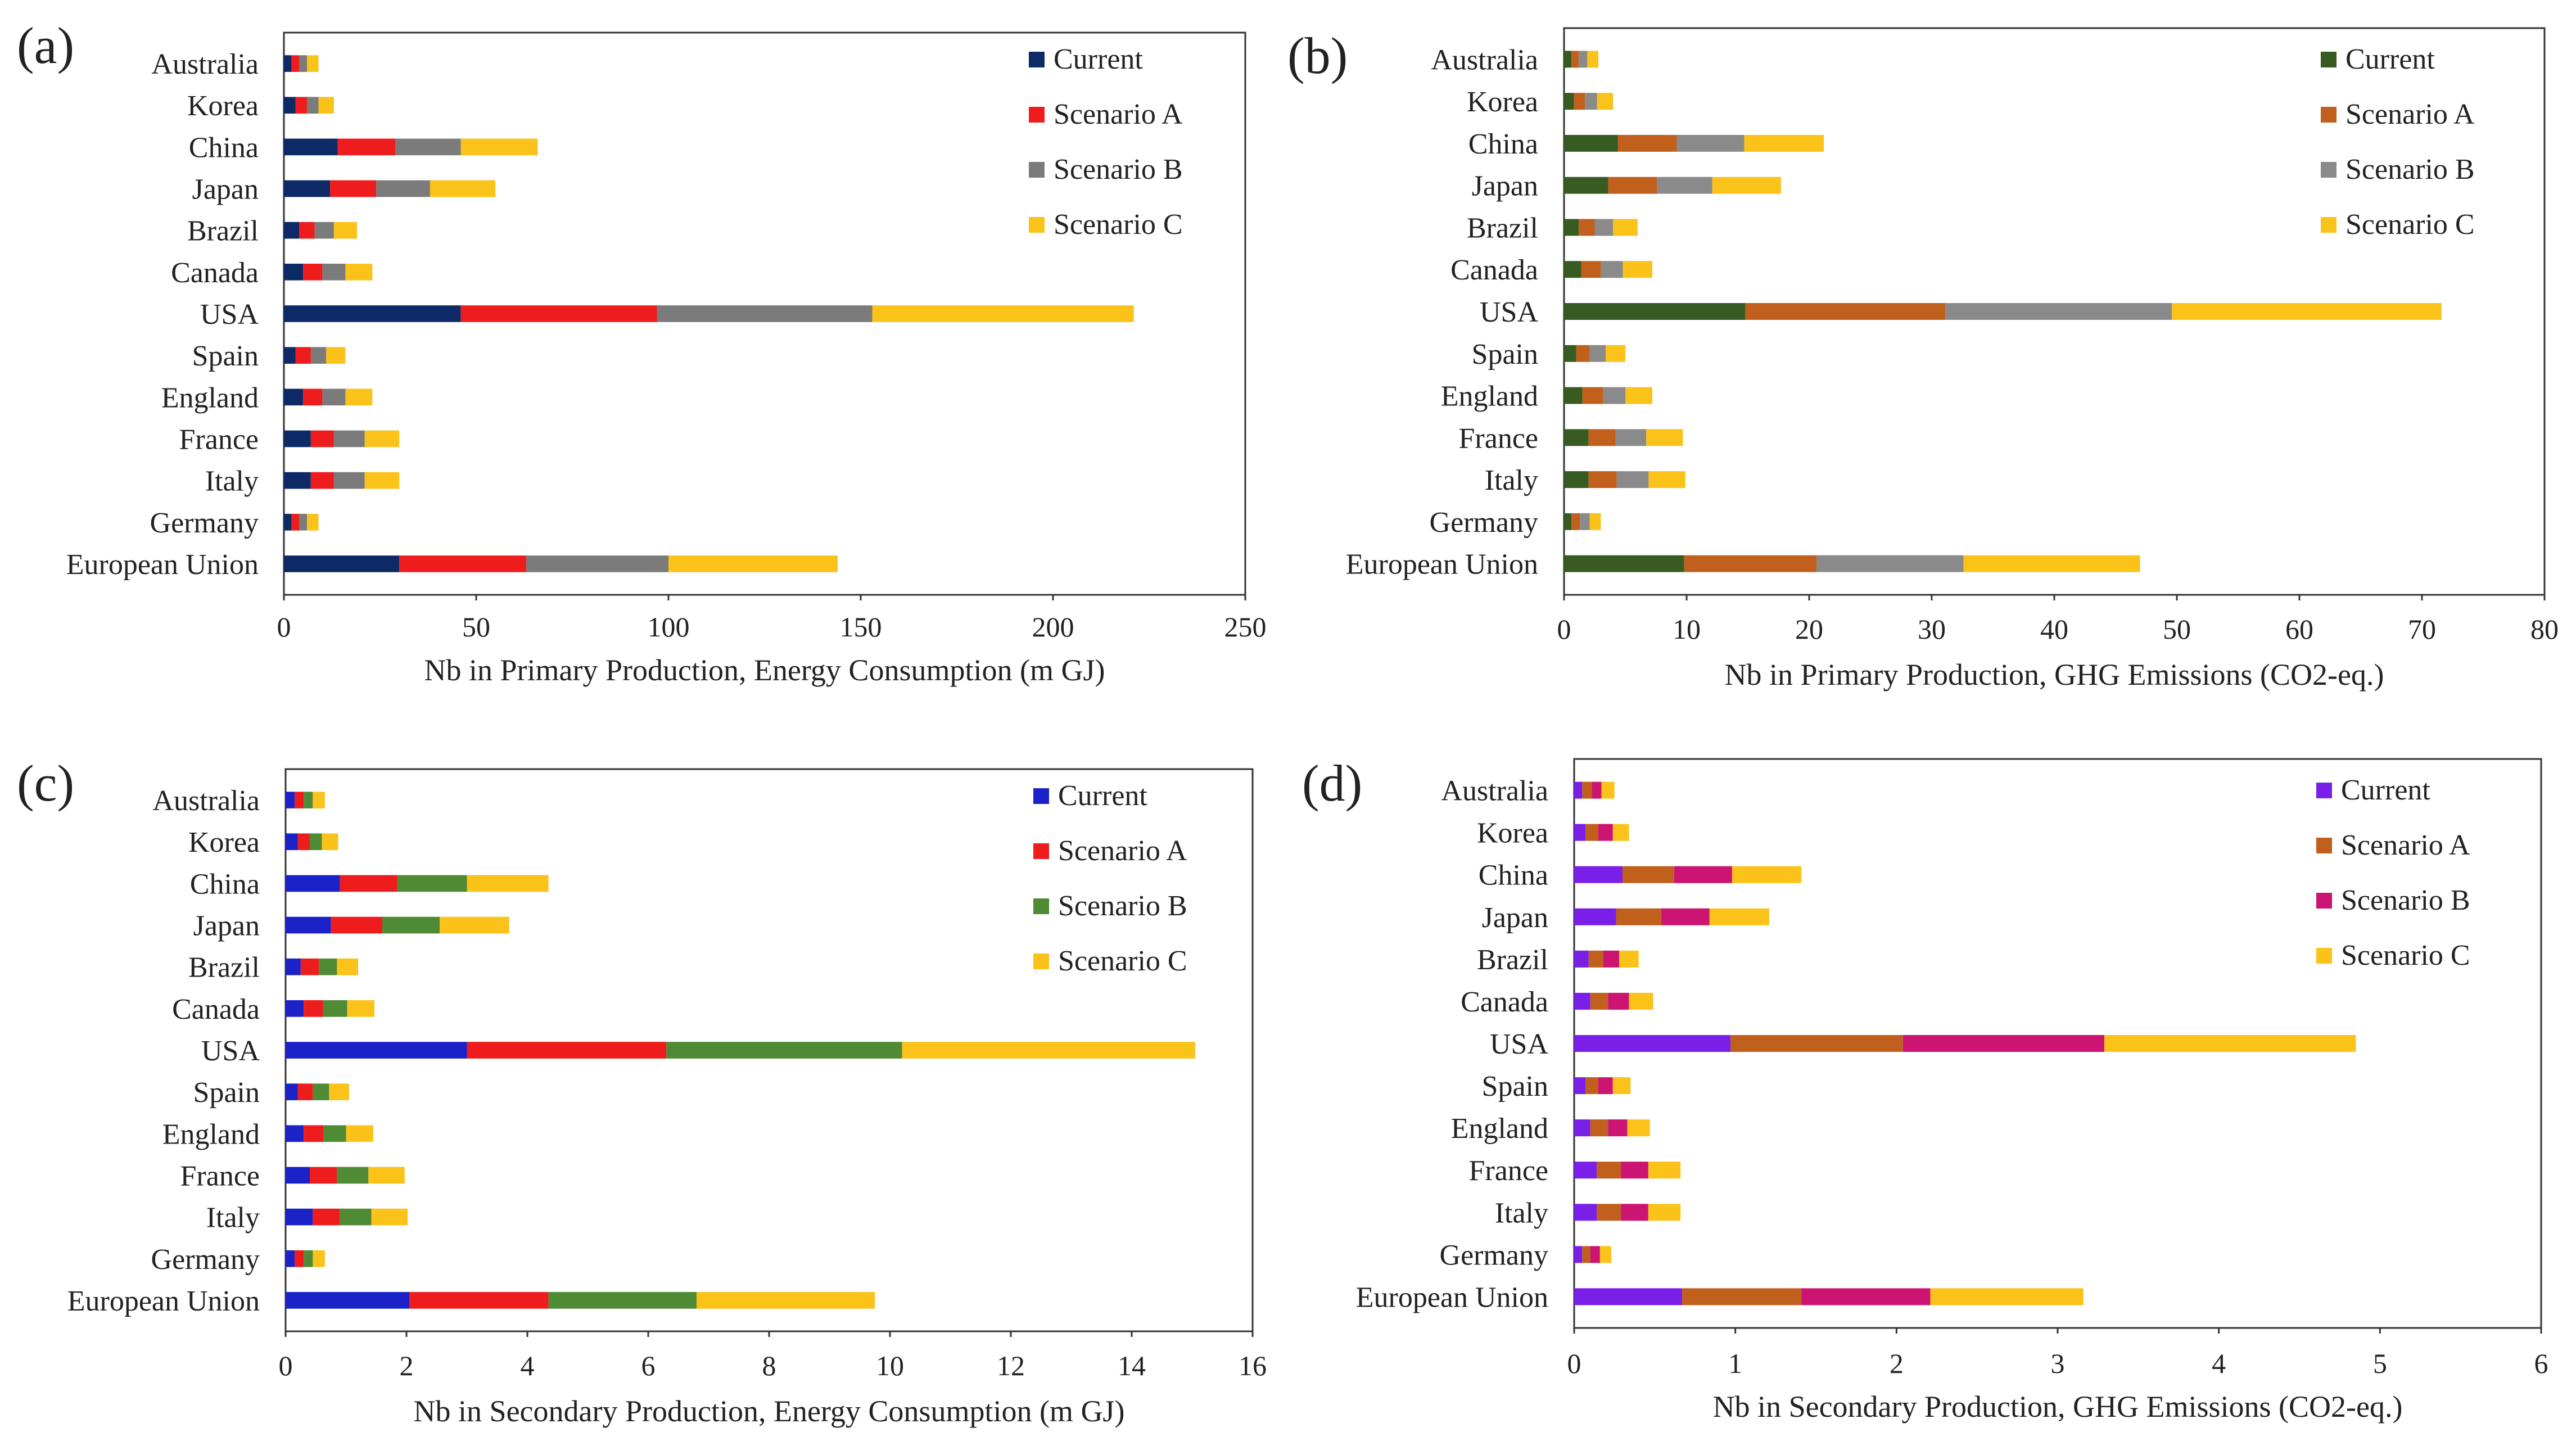  What do you see at coordinates (322, 439) in the screenshot?
I see `bar-france-scenario-a` at bounding box center [322, 439].